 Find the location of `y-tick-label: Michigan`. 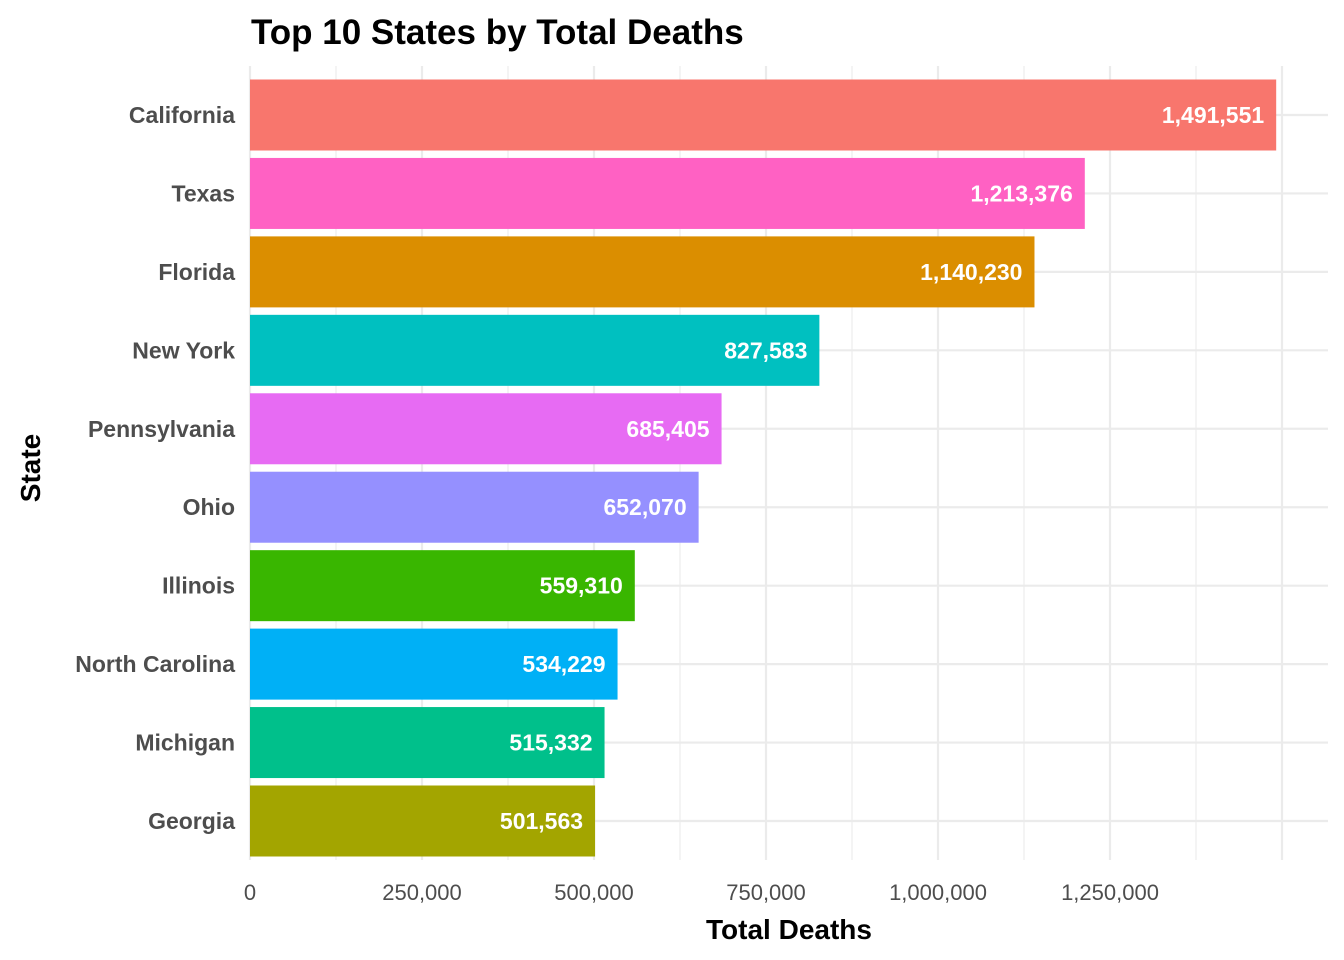

y-tick-label: Michigan is located at coordinates (185, 743).